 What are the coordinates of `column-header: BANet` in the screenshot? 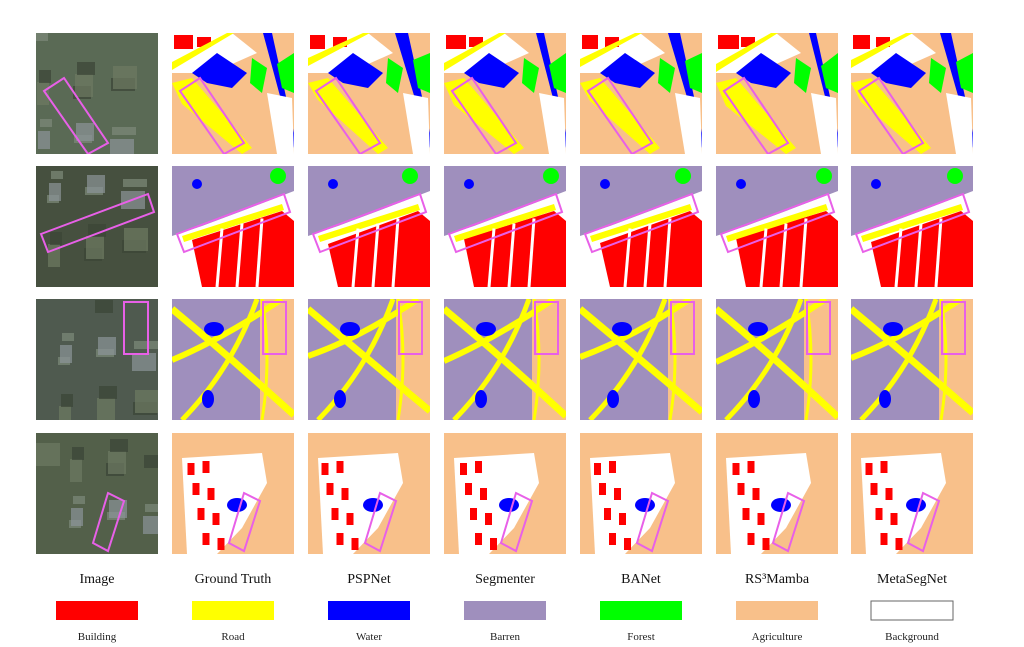 It's located at (641, 579).